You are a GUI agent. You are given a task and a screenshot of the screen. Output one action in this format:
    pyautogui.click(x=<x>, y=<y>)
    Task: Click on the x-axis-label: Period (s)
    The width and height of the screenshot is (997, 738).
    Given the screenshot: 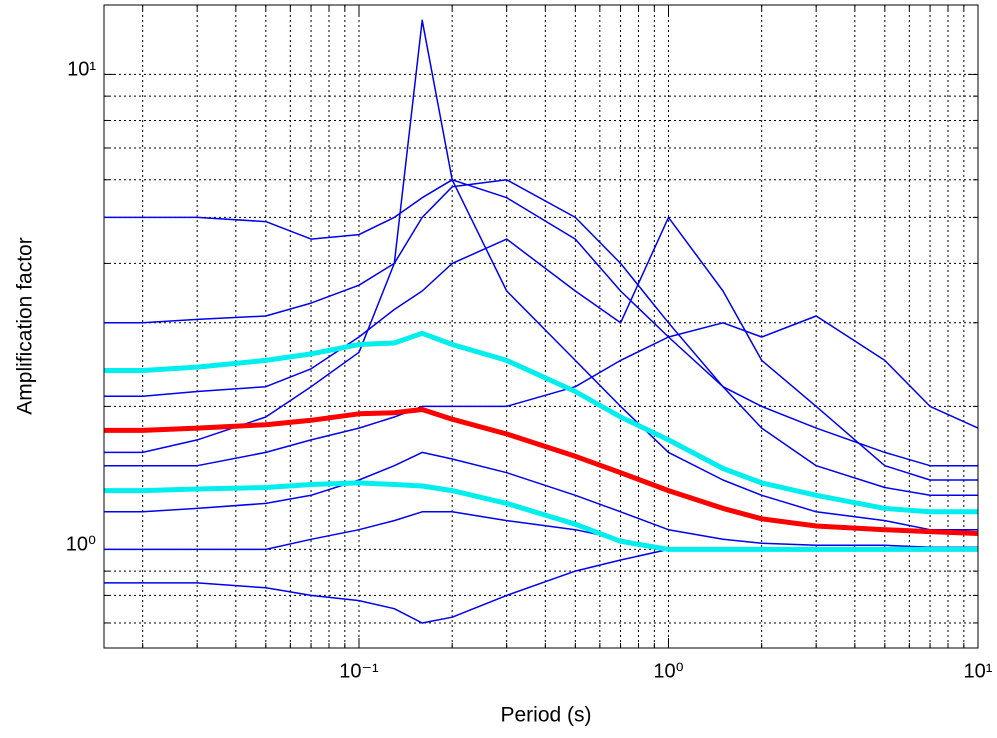 What is the action you would take?
    pyautogui.click(x=545, y=715)
    